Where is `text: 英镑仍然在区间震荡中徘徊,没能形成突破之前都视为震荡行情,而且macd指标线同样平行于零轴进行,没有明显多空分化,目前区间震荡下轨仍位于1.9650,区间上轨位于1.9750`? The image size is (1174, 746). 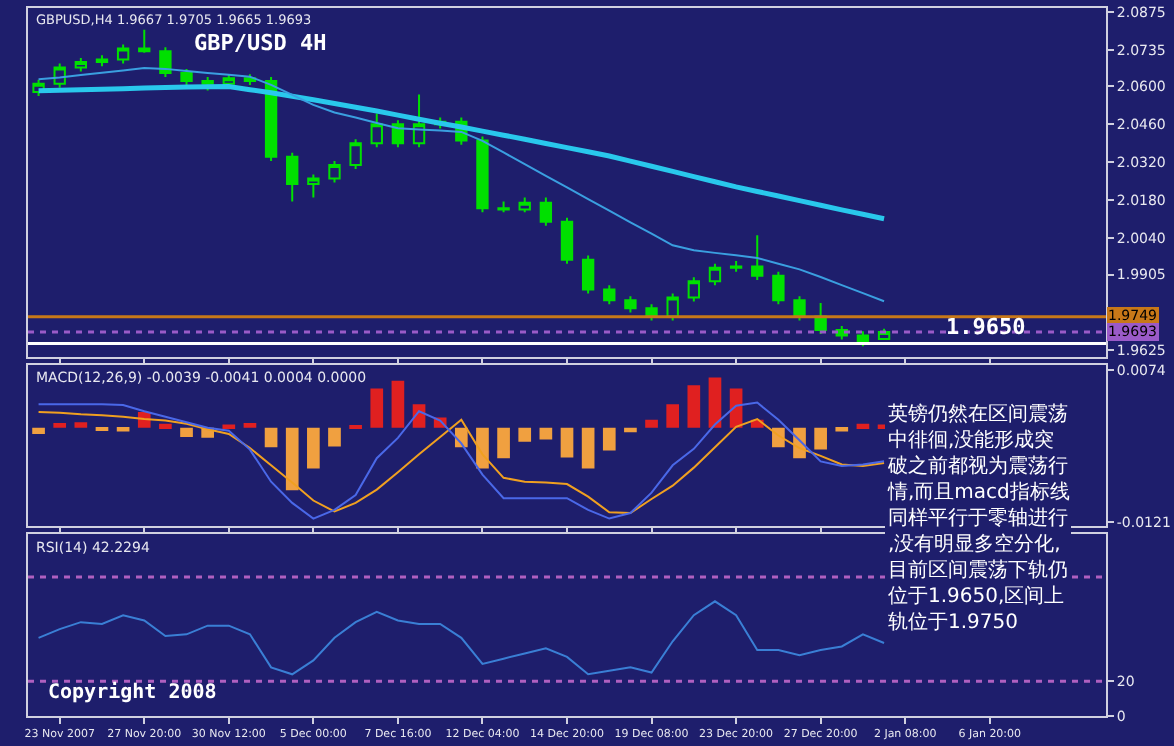
text: 英镑仍然在区间震荡中徘徊,没能形成突破之前都视为震荡行情,而且macd指标线同样平行于零轴进行,没有明显多空分化,目前区间震荡下轨仍位于1.9650,区间上轨位于1.9750 is located at coordinates (979, 519).